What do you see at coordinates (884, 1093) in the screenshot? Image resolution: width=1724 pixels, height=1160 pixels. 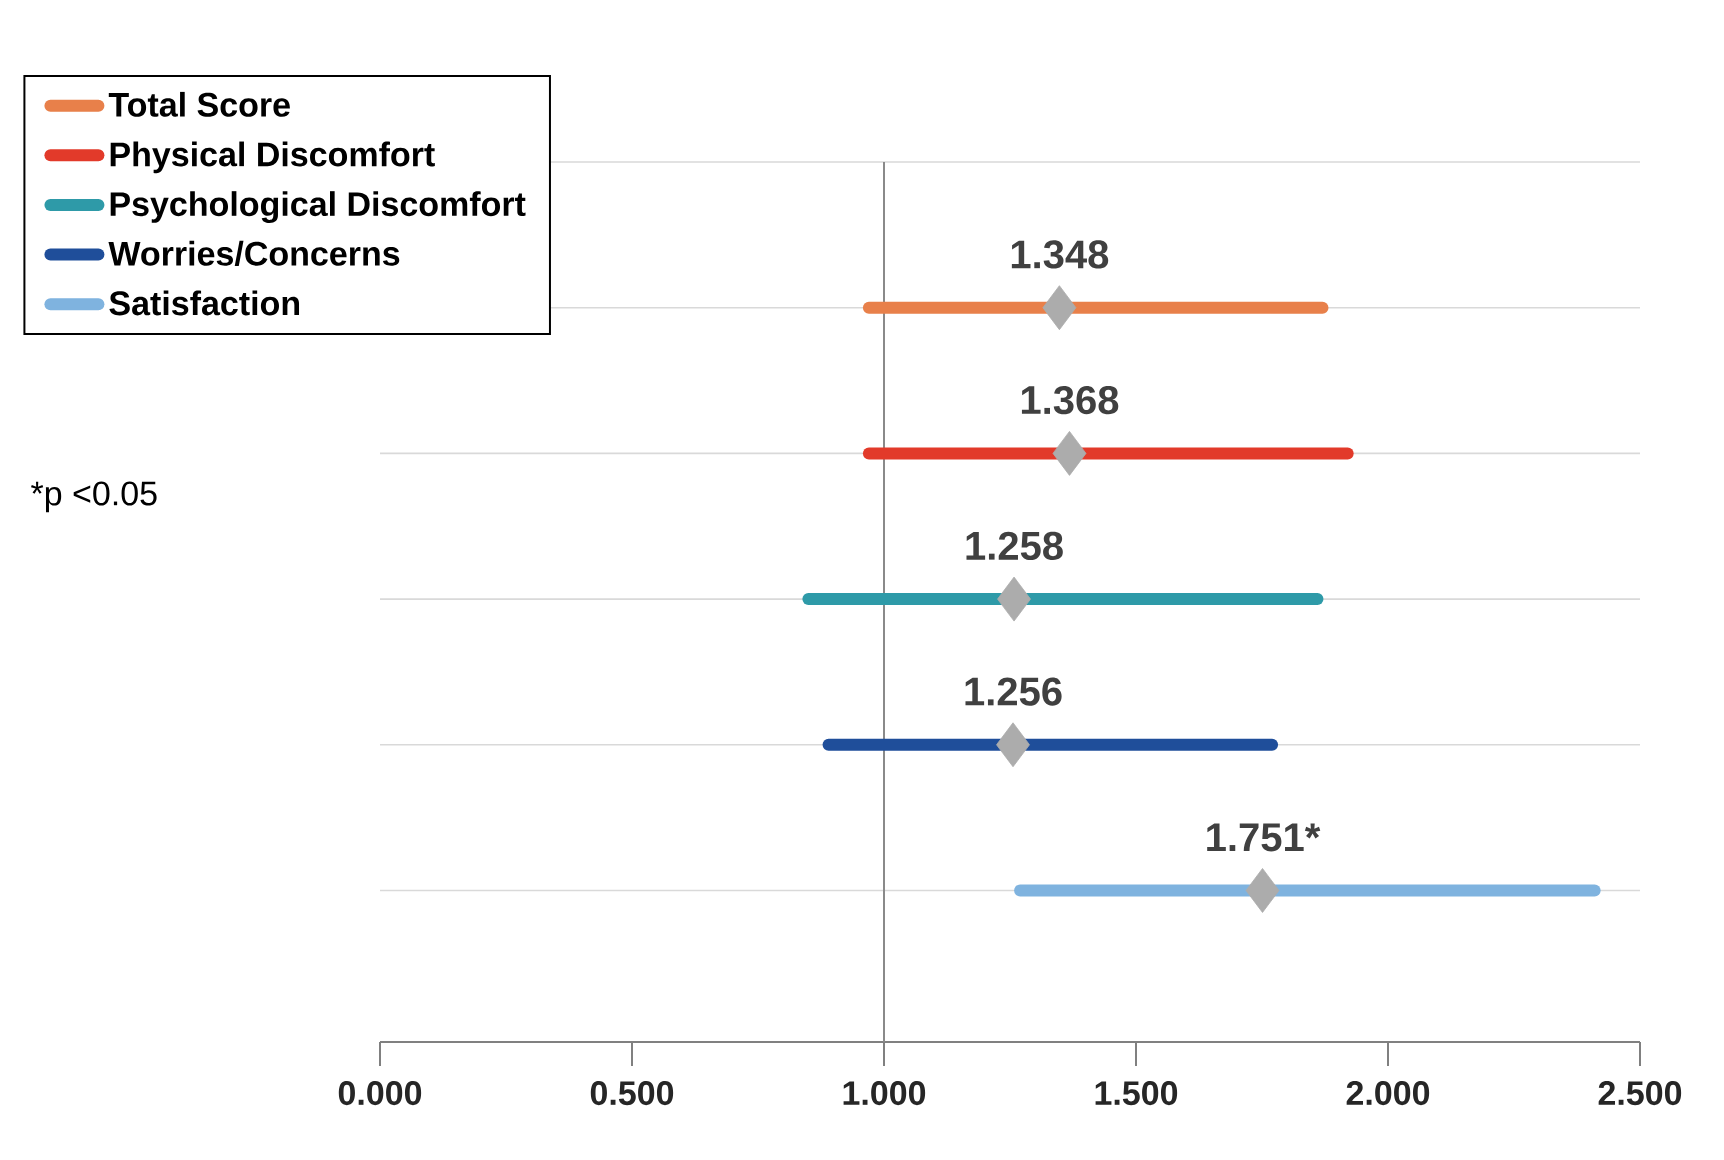 I see `x-tick-label: 1.000` at bounding box center [884, 1093].